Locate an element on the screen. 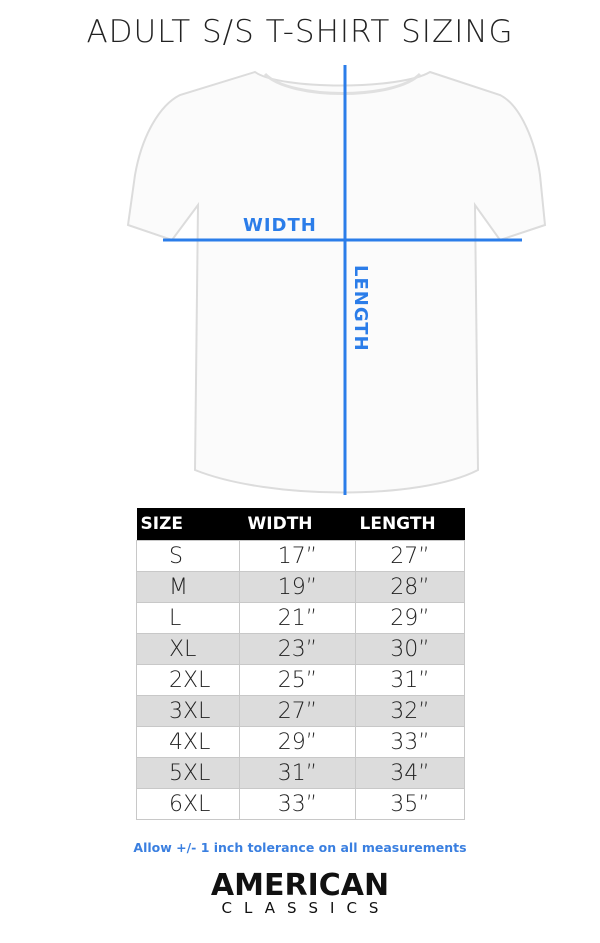 The width and height of the screenshot is (600, 943). header-size: SIZE is located at coordinates (188, 524).